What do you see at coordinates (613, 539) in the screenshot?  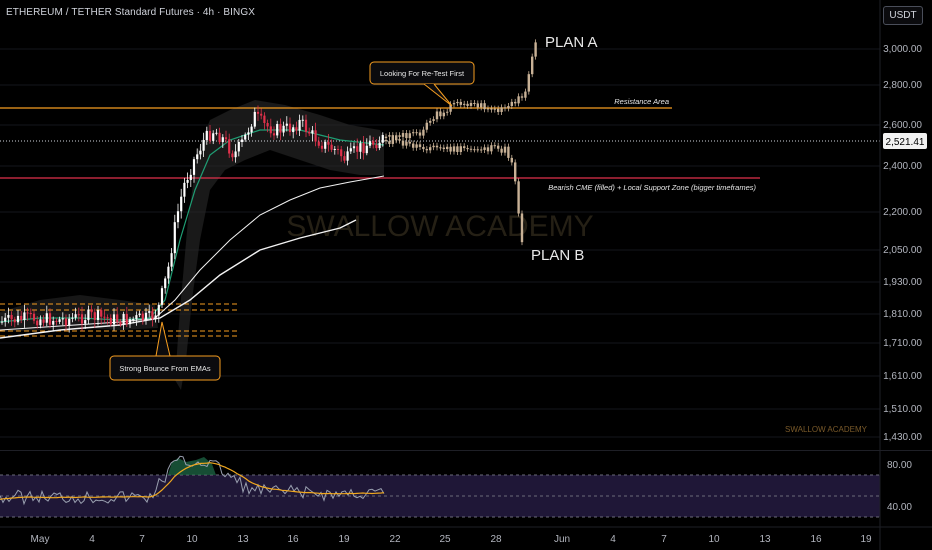 I see `time-tick: 4` at bounding box center [613, 539].